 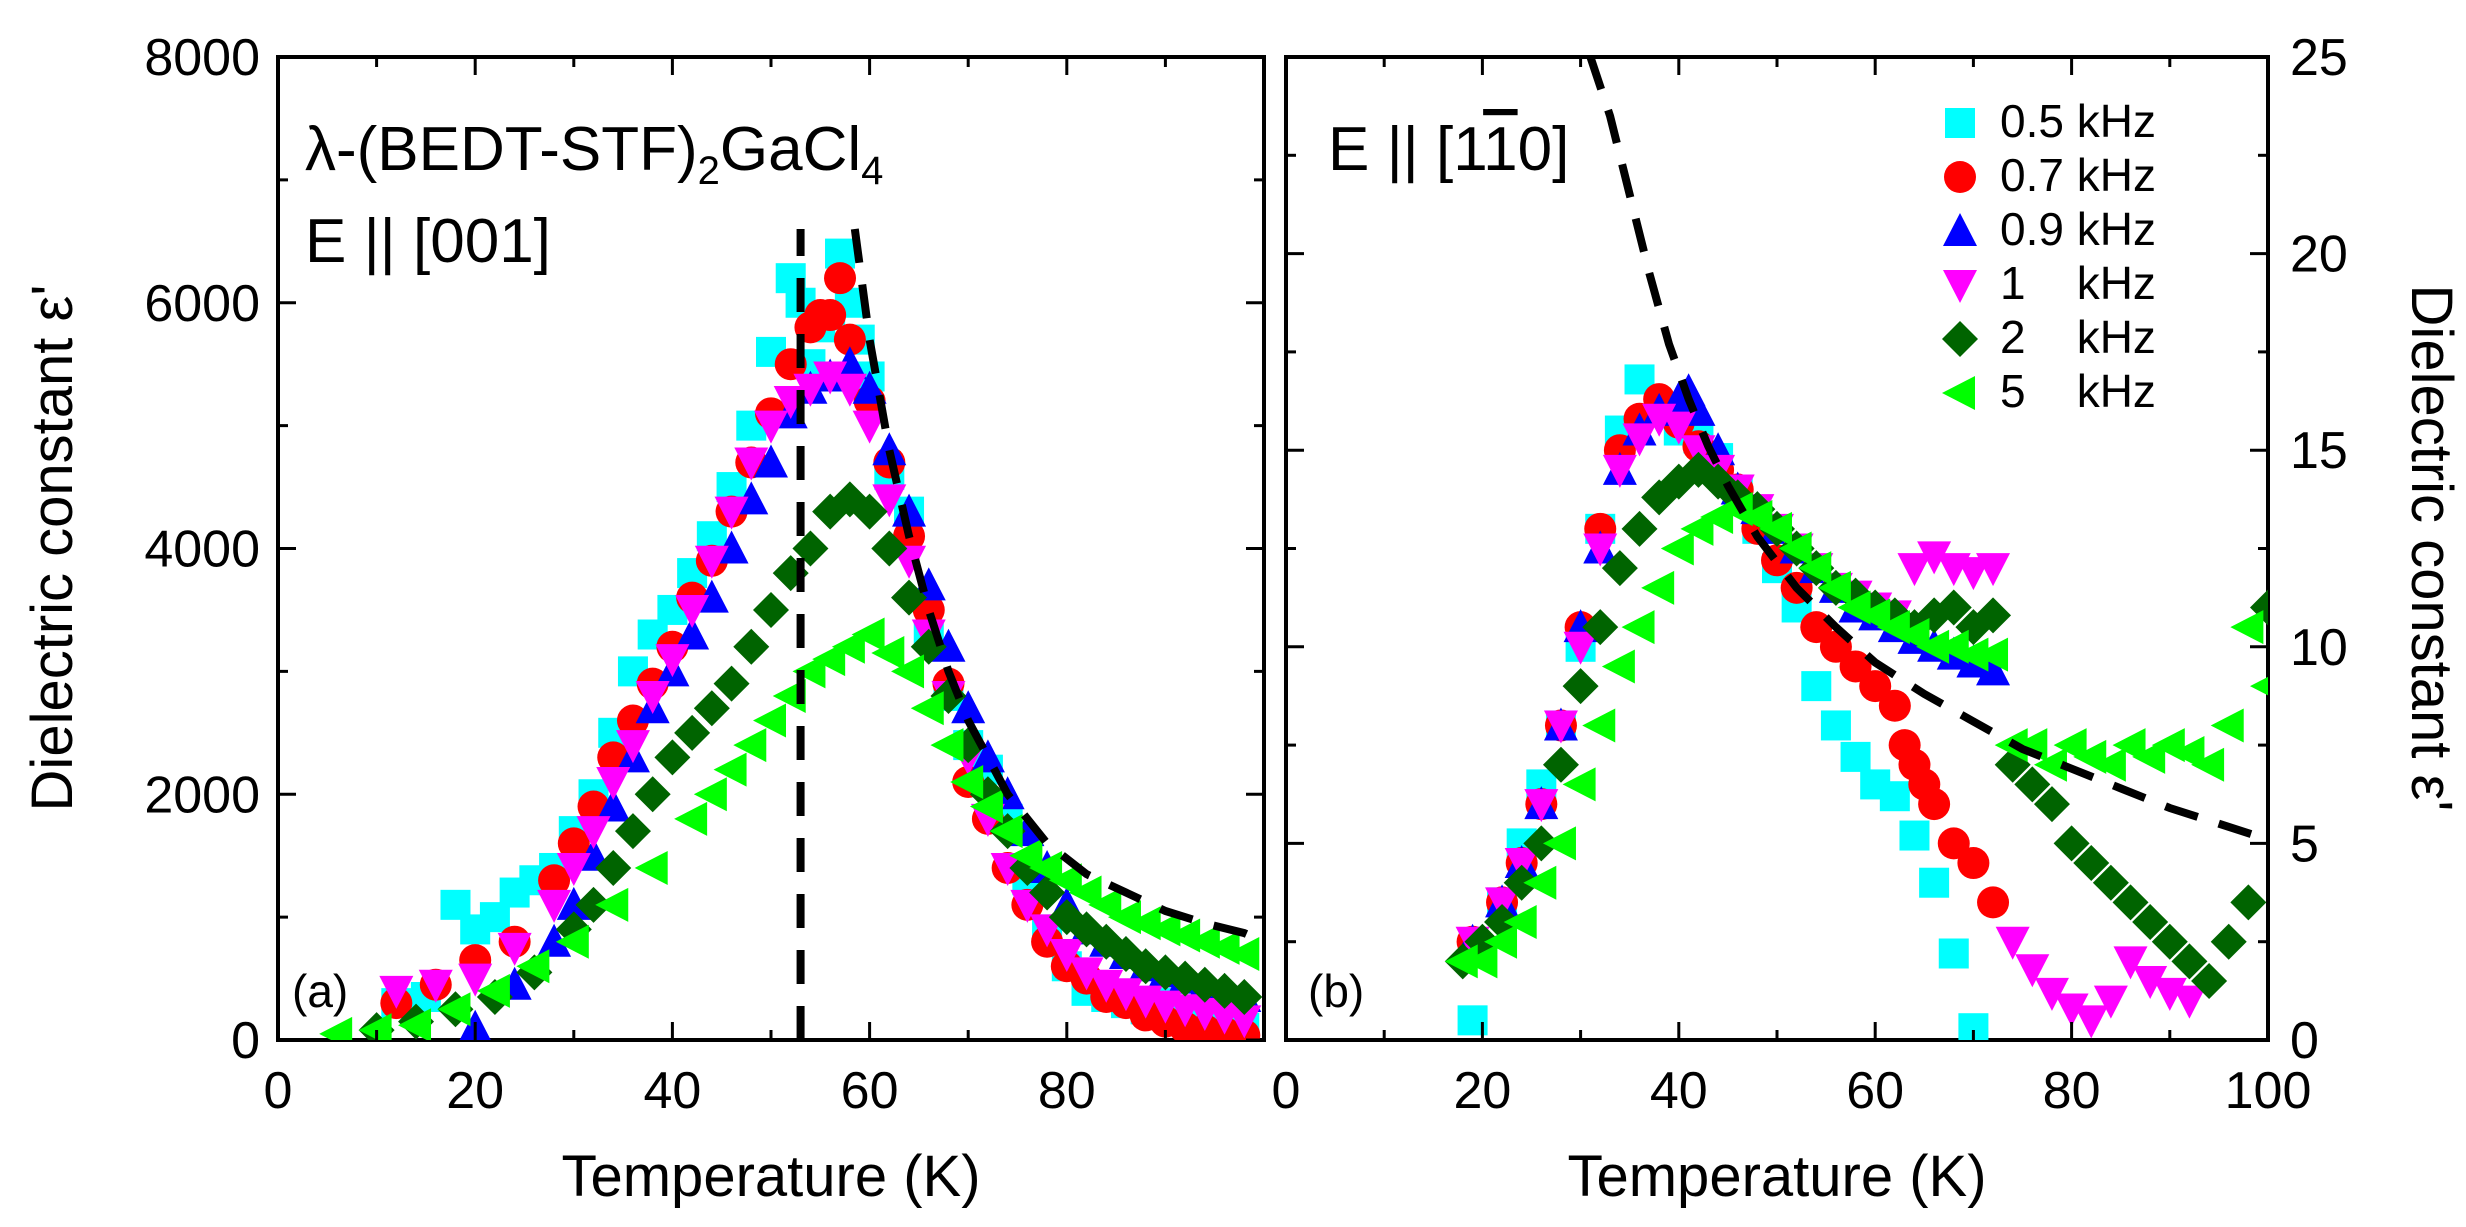 What do you see at coordinates (202, 58) in the screenshot?
I see `y-tick-label: 8000` at bounding box center [202, 58].